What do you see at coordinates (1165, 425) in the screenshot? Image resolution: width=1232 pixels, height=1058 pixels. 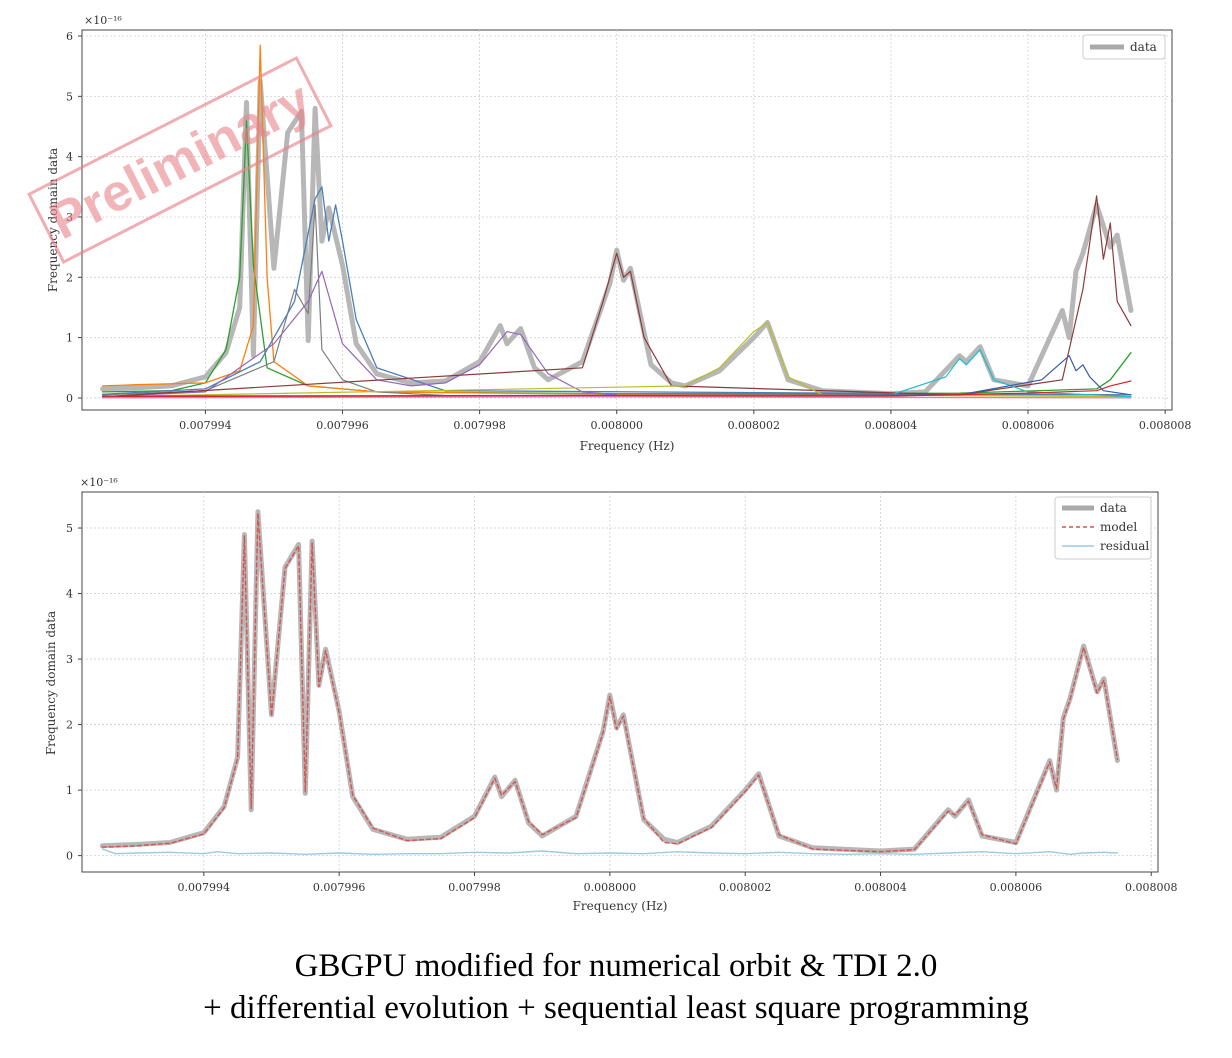 I see `top-x-tick-label: 0.008008` at bounding box center [1165, 425].